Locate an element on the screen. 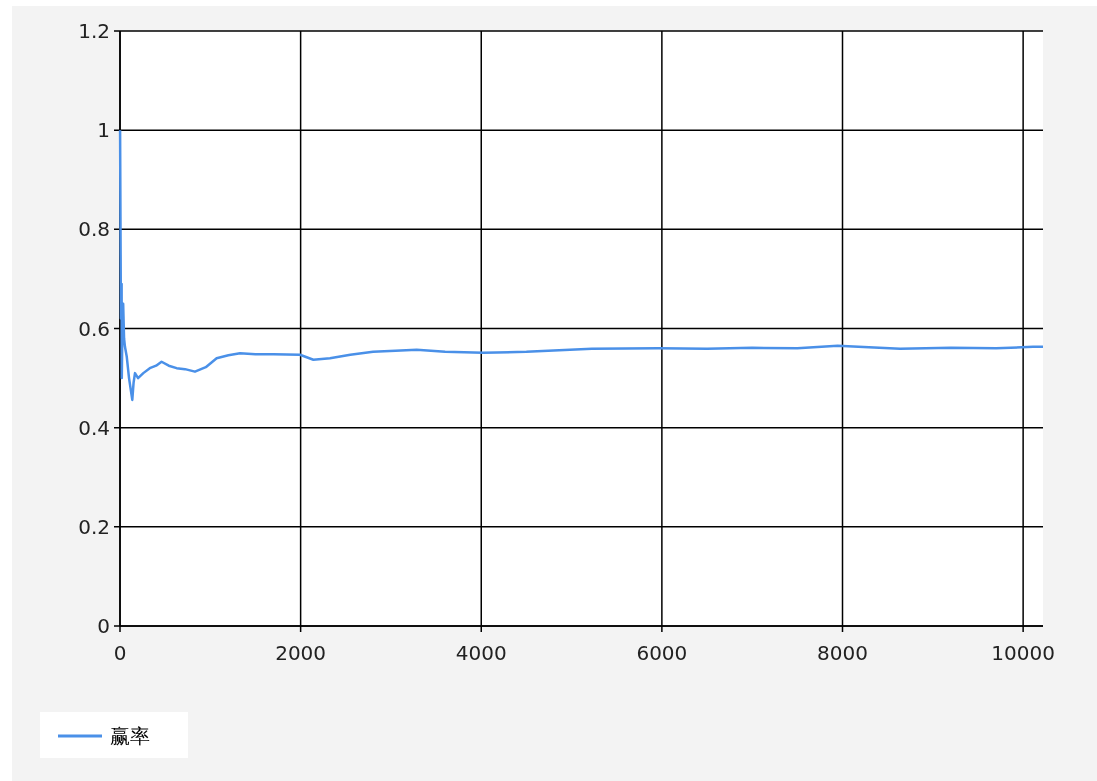 The height and width of the screenshot is (781, 1097). y-tick-label: 0.4 is located at coordinates (94, 427).